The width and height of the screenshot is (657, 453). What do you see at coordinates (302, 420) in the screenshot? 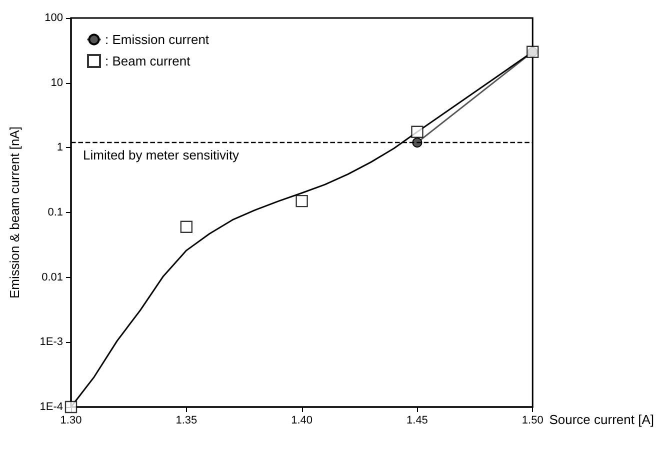
I see `x-tick-label: 1.40` at bounding box center [302, 420].